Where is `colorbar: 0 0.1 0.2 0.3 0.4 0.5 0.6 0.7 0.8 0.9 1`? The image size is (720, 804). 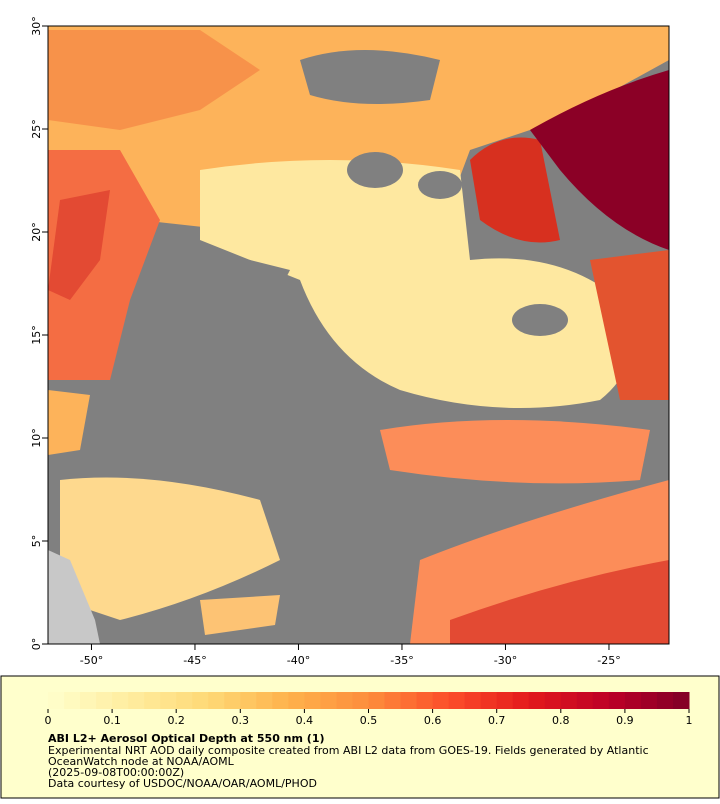
colorbar: 0 0.1 0.2 0.3 0.4 0.5 0.6 0.7 0.8 0.9 1 is located at coordinates (369, 709).